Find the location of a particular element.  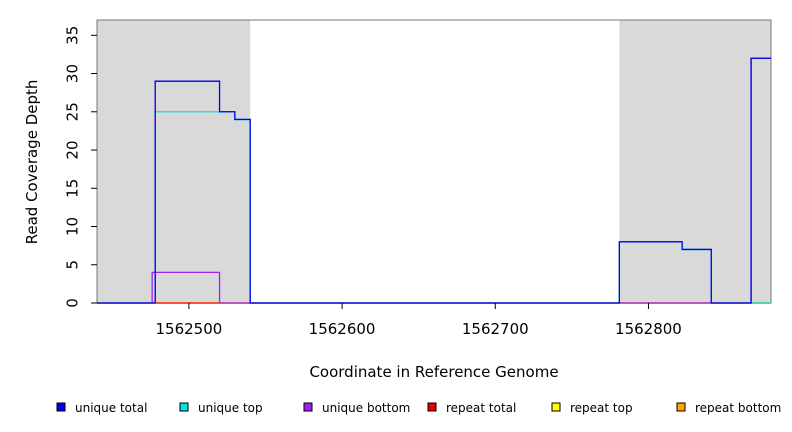

legend-label: repeat top is located at coordinates (601, 408).